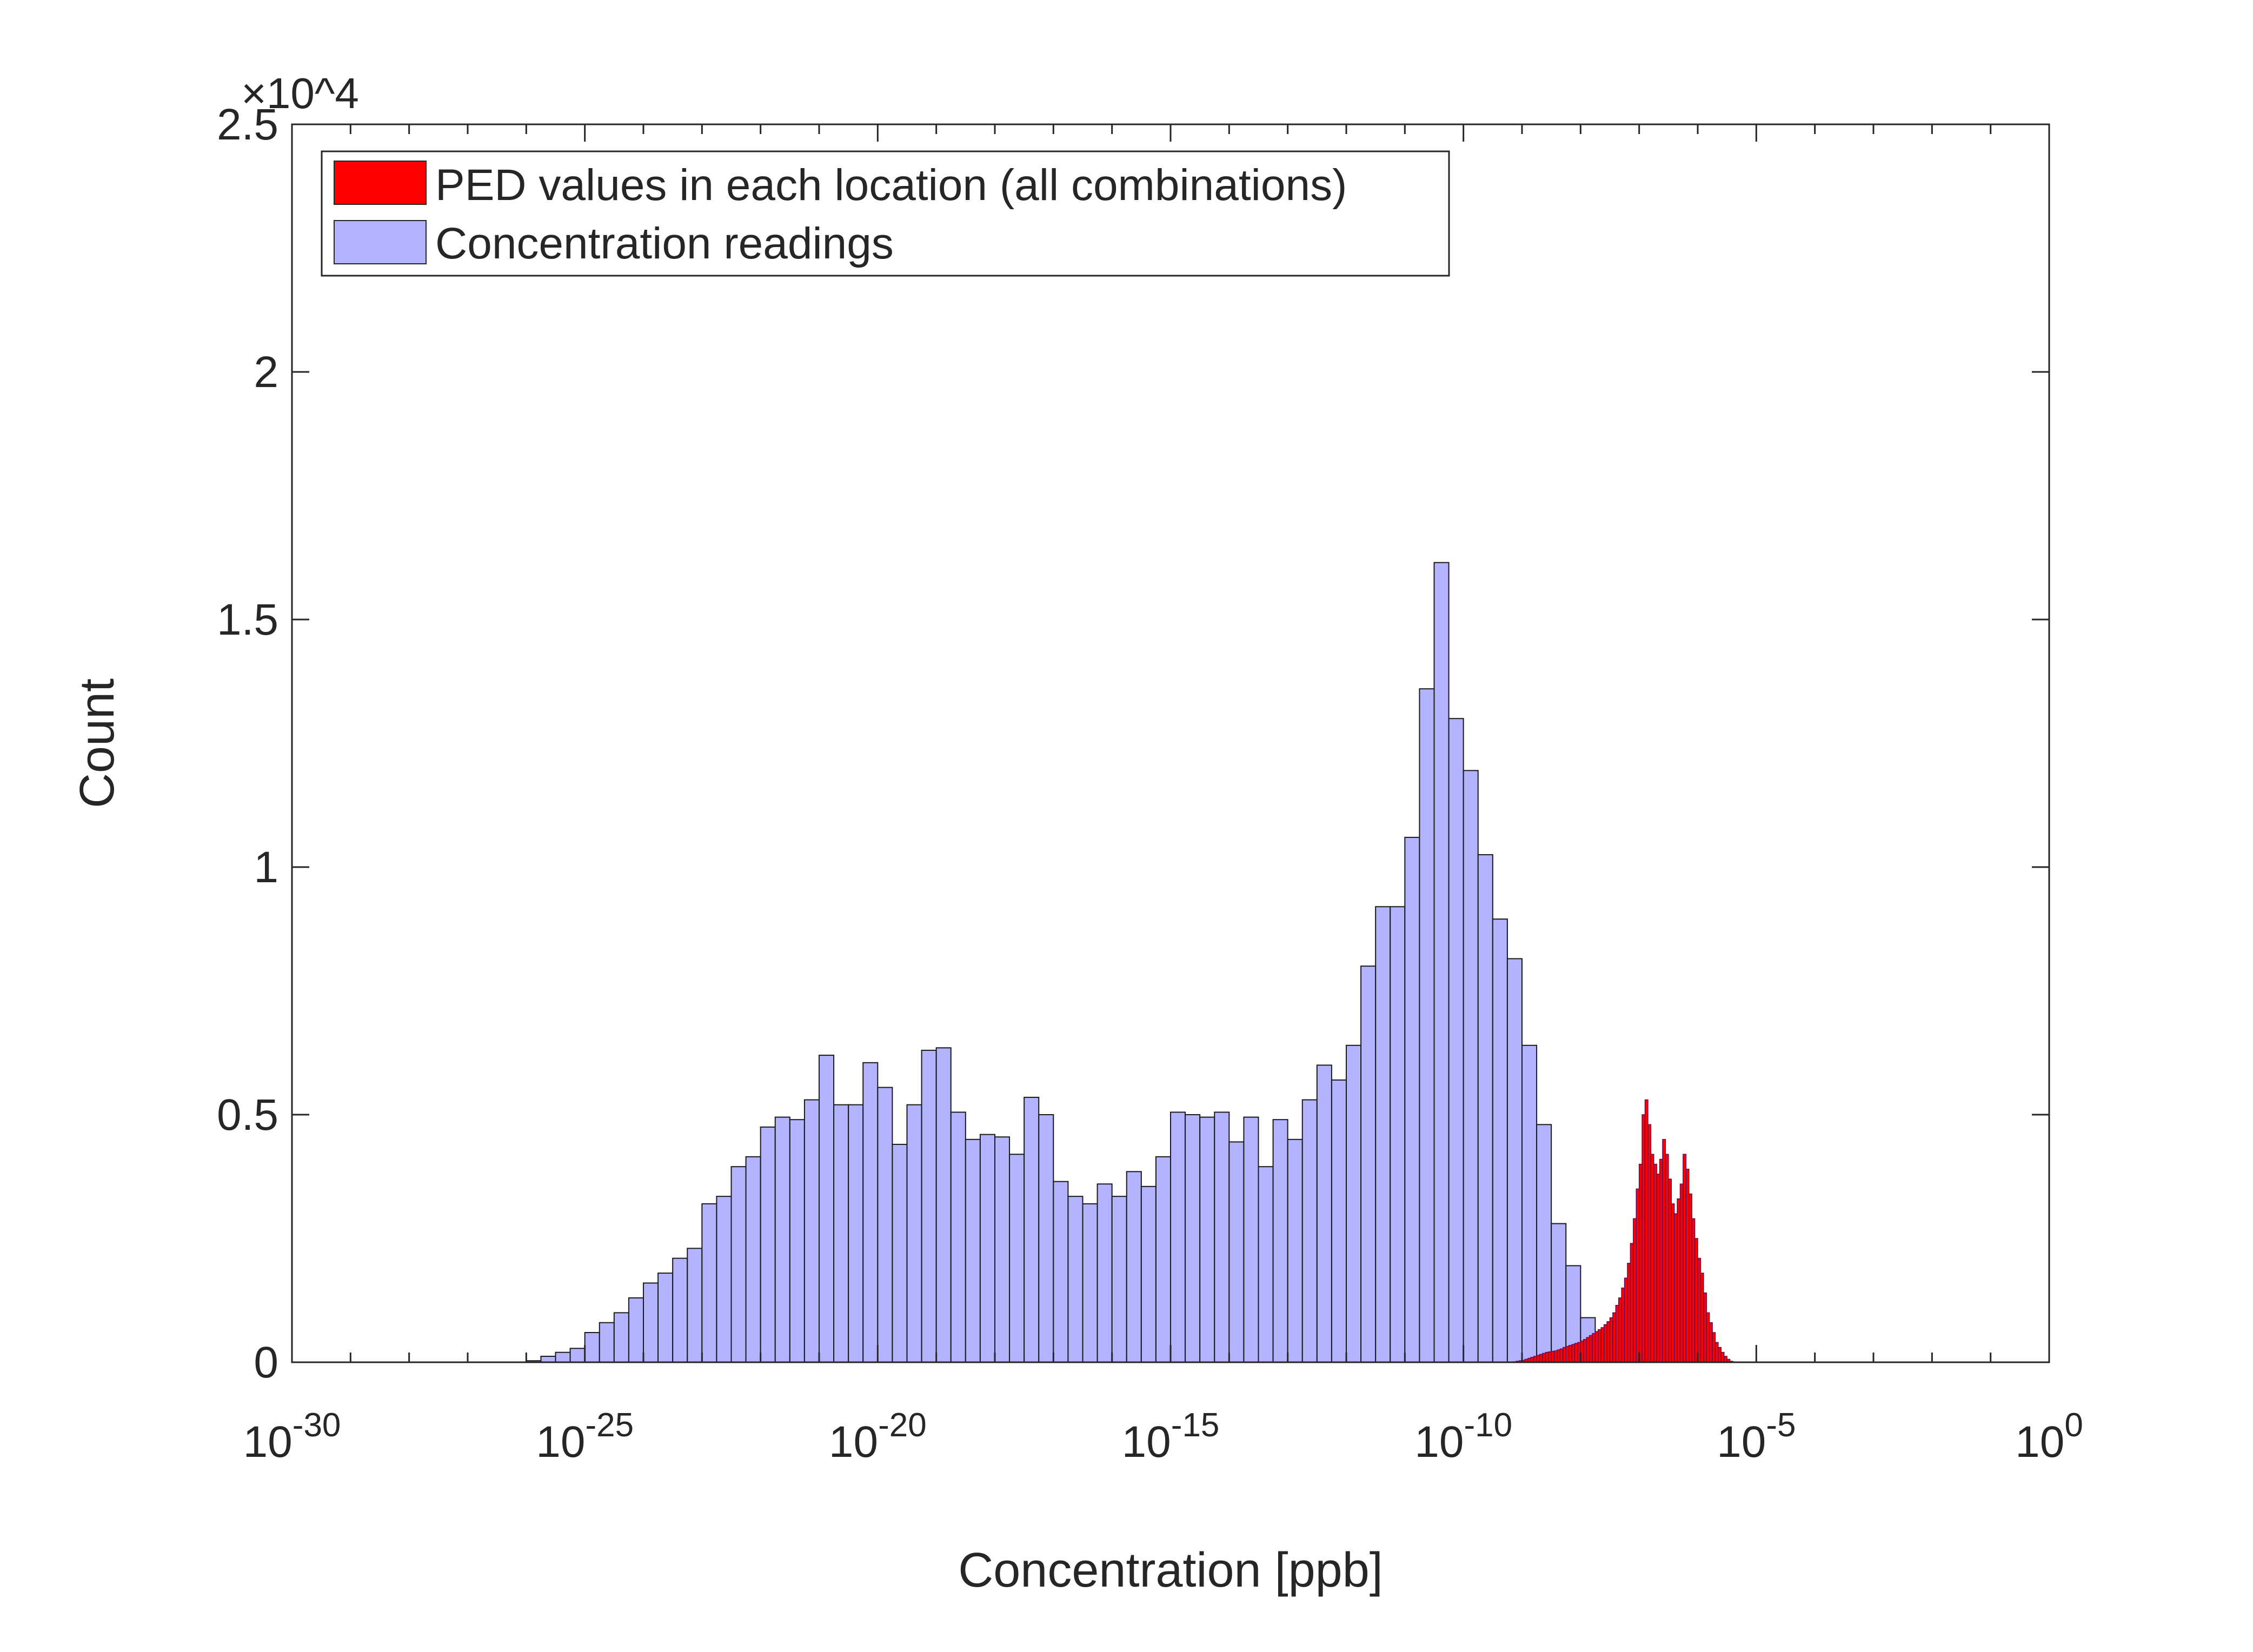 This screenshot has height=1652, width=2253. Describe the element at coordinates (248, 743) in the screenshot. I see `y-tick-labels: 0 0.5 1 1.5 2 2.5` at that location.